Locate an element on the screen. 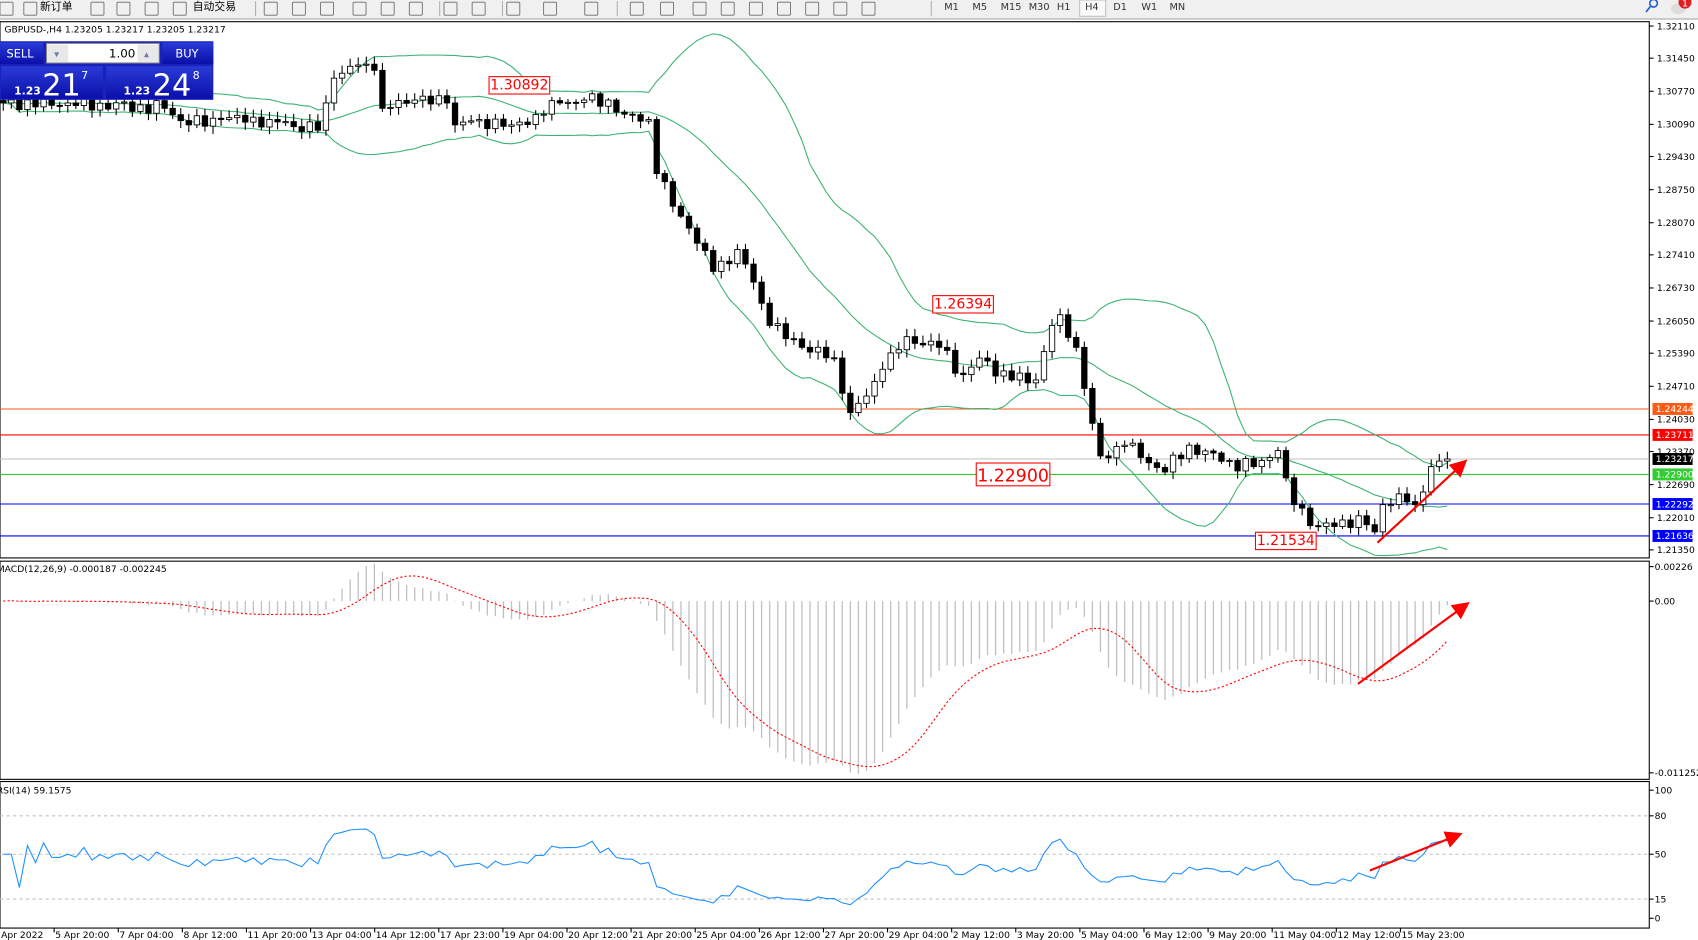 The height and width of the screenshot is (940, 1698). zoom-out-icon is located at coordinates (359, 8).